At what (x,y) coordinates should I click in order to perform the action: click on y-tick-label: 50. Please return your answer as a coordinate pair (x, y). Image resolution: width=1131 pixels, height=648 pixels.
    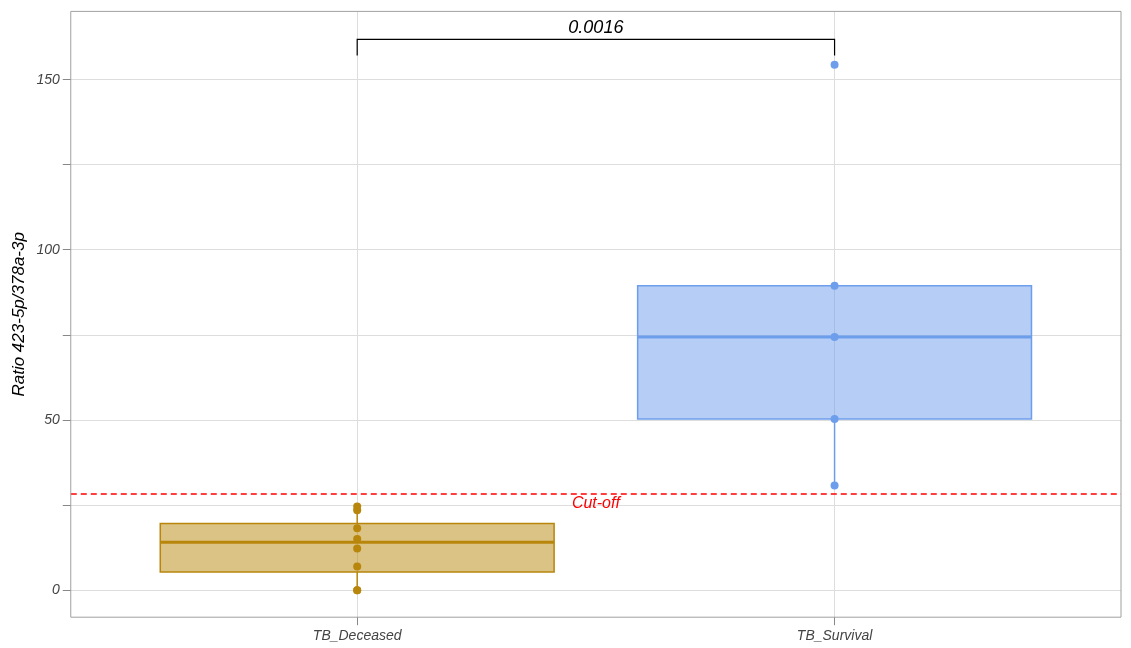
    Looking at the image, I should click on (52, 419).